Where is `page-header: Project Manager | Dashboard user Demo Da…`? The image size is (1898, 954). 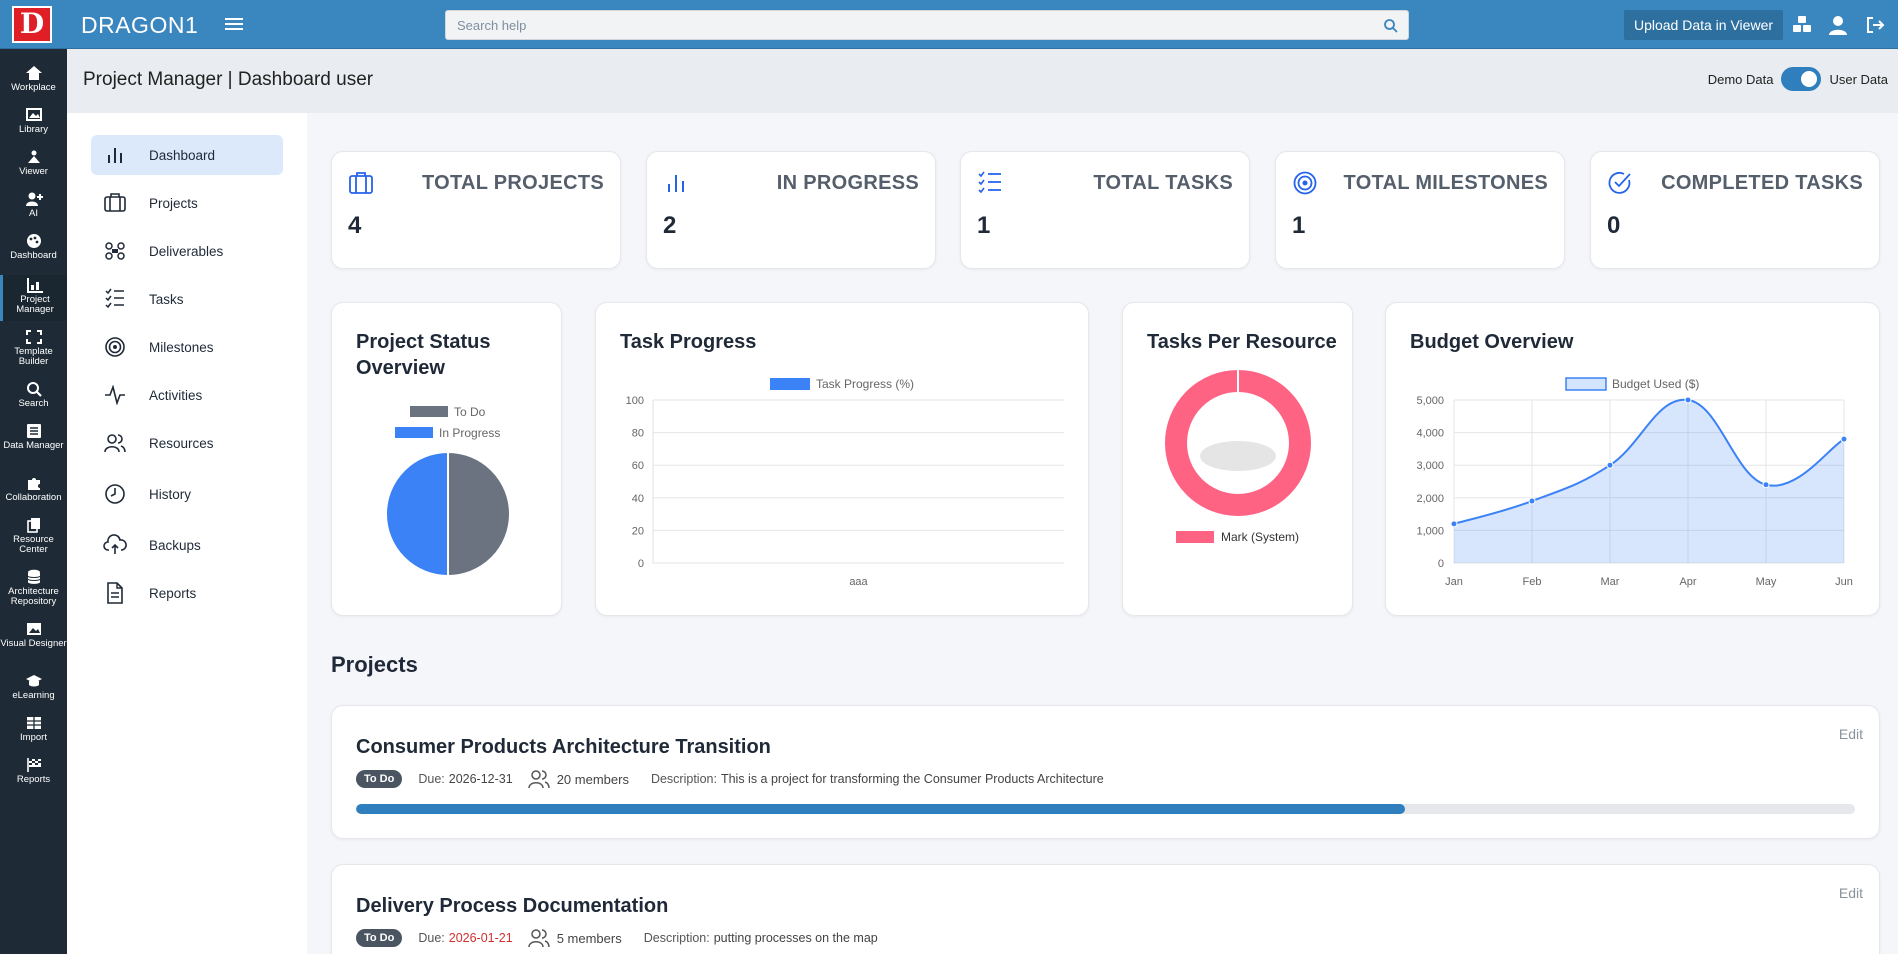
page-header: Project Manager | Dashboard user Demo Da… is located at coordinates (982, 81).